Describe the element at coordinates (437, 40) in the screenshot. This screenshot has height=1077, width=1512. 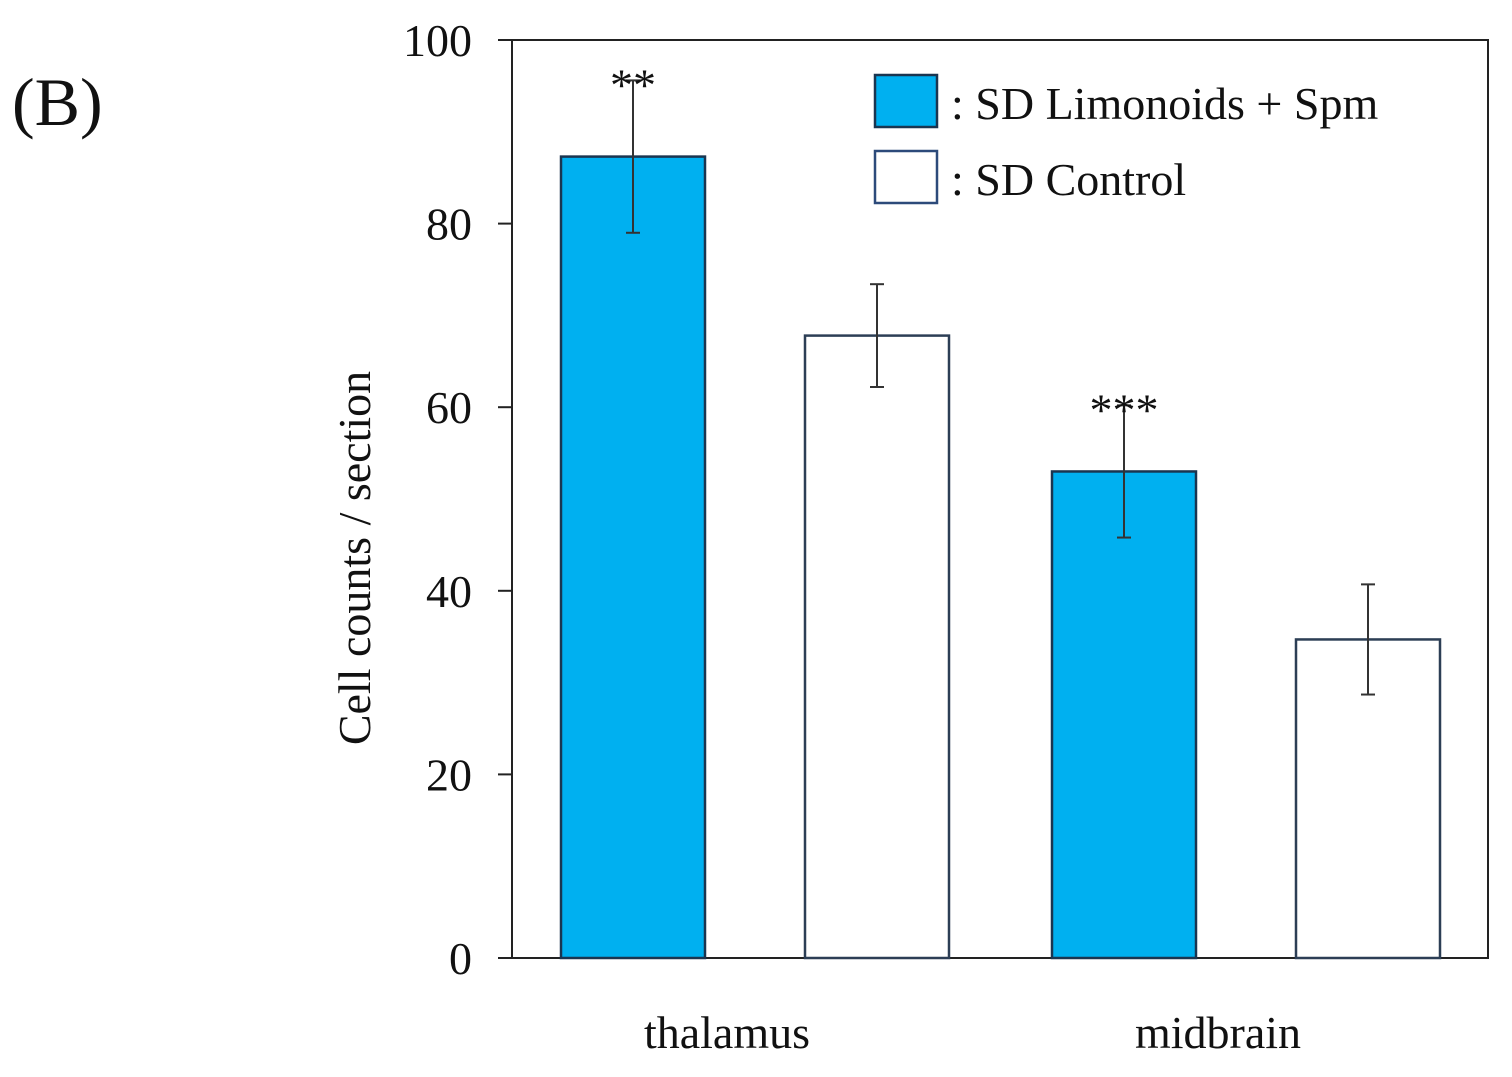
I see `y-tick-label: 100` at that location.